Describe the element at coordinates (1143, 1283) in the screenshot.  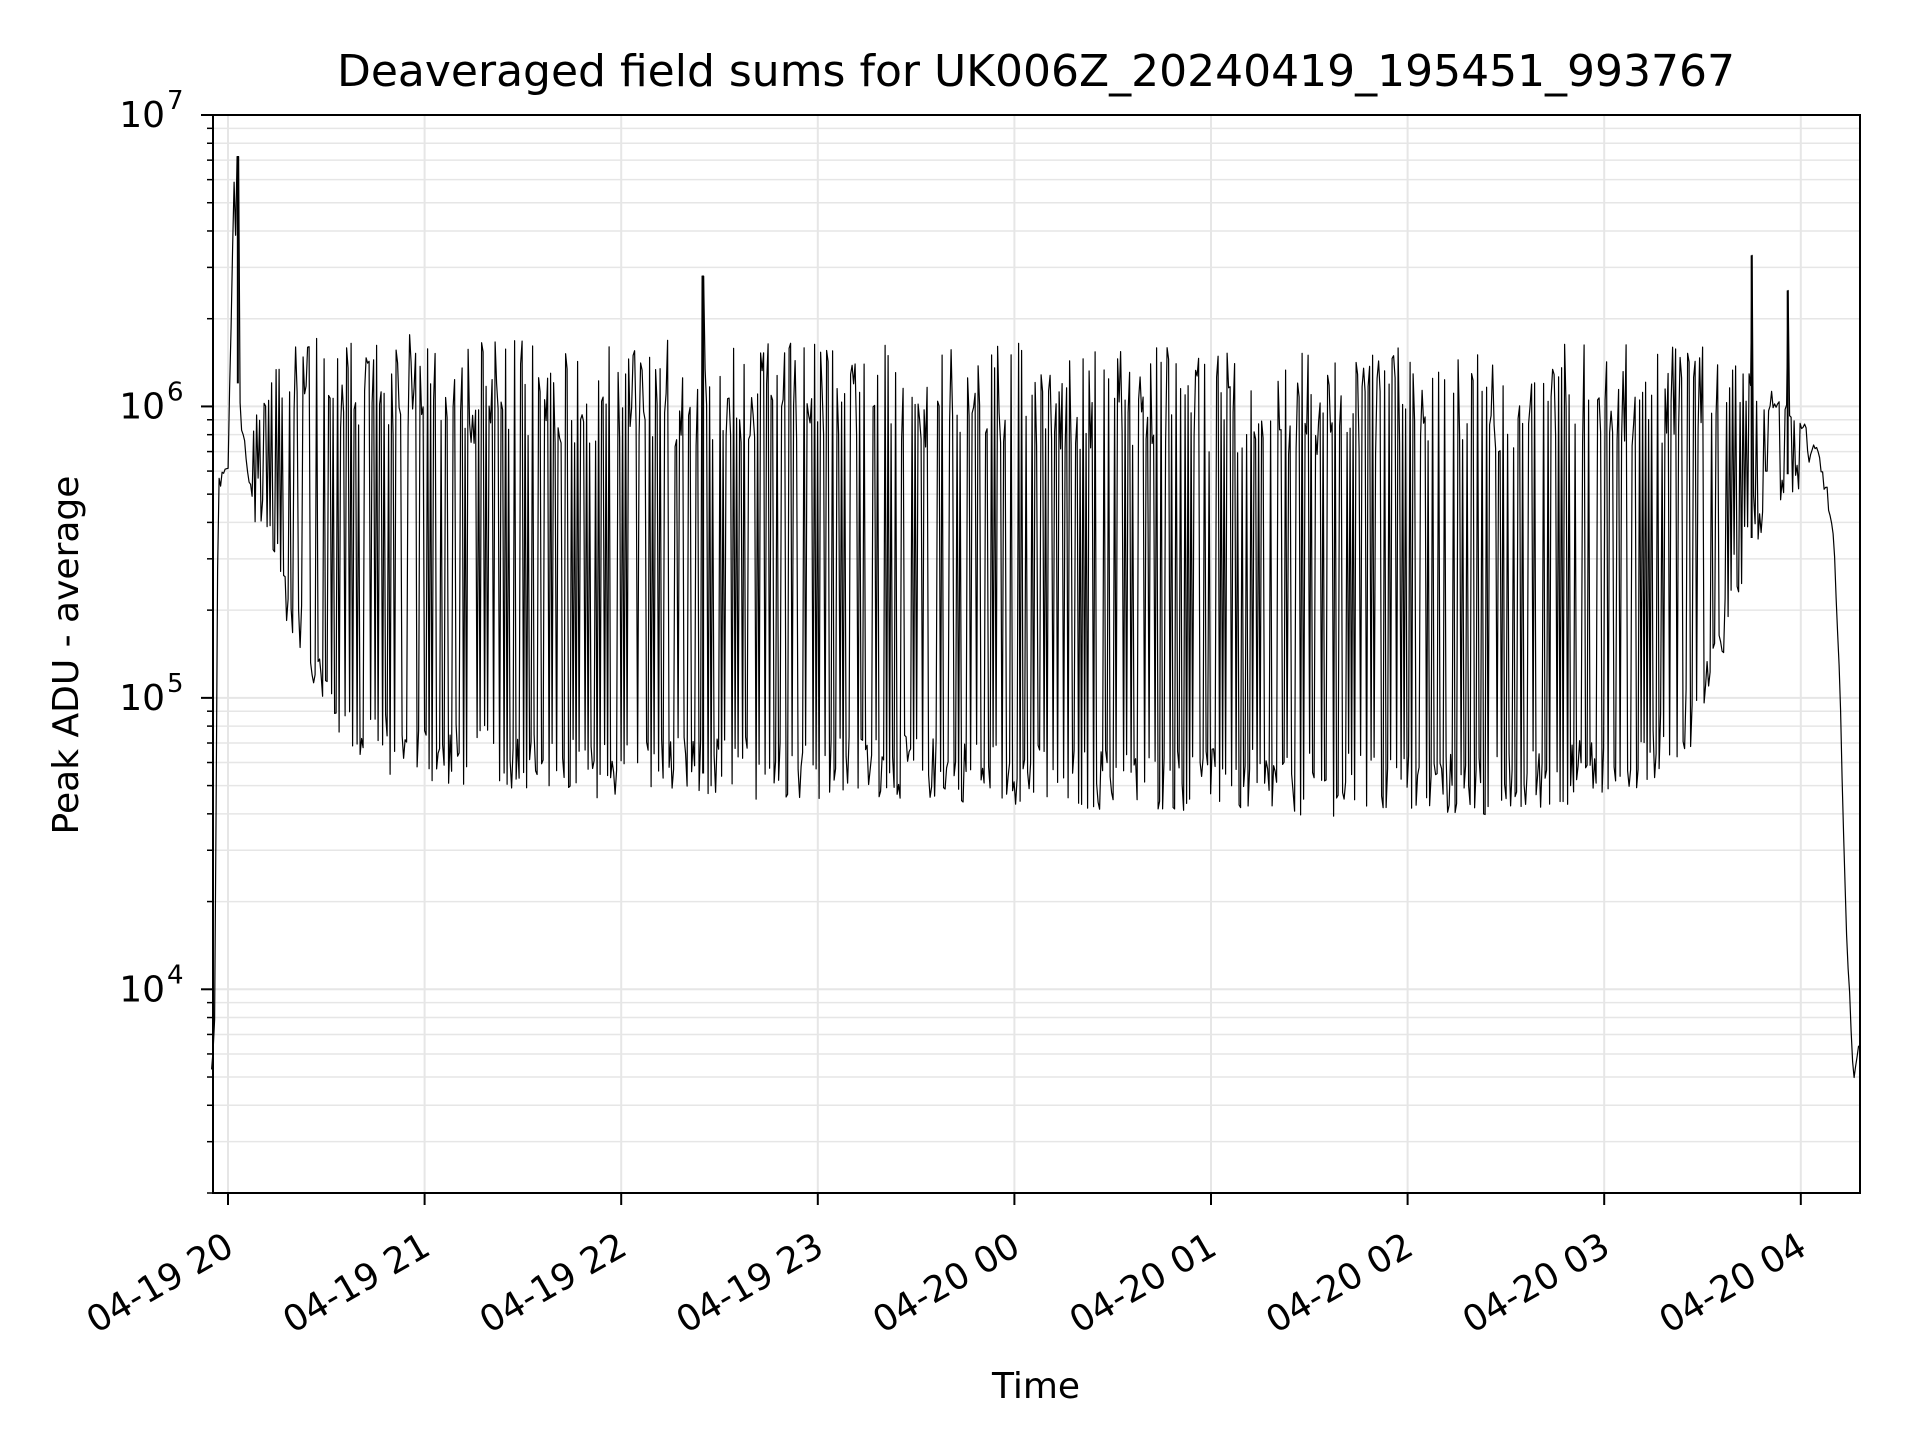
I see `x-tick-label: 04-20 01` at that location.